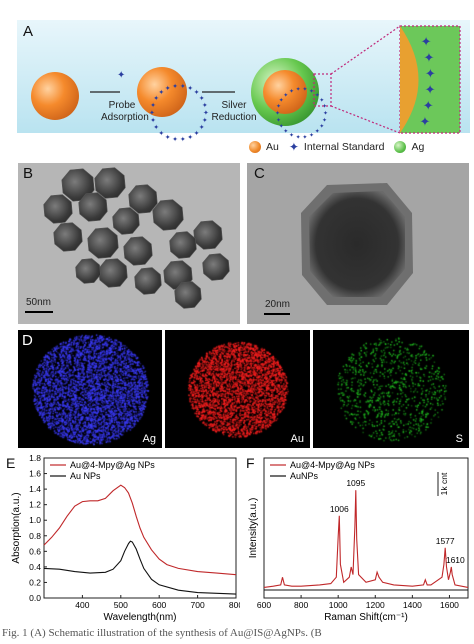  Describe the element at coordinates (250, 463) in the screenshot. I see `panel-f-letter: F` at that location.